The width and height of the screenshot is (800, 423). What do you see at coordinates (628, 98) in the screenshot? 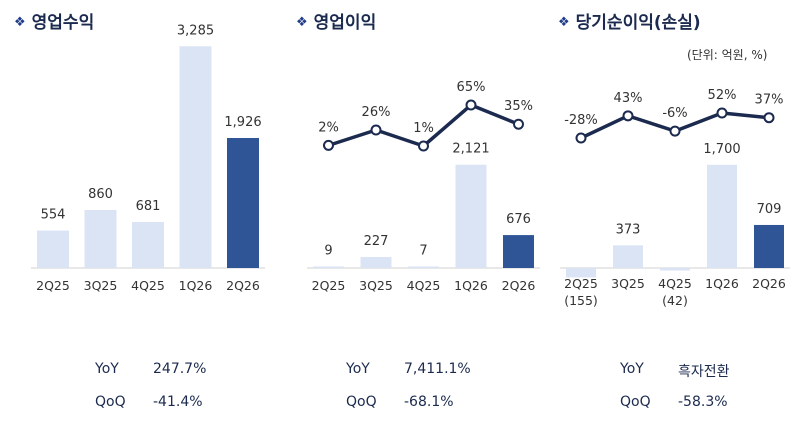
I see `margin-label: 43%` at bounding box center [628, 98].